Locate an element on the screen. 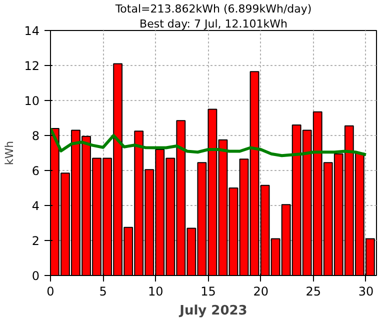 The width and height of the screenshot is (386, 321). y-tick-label: 14 is located at coordinates (32, 31).